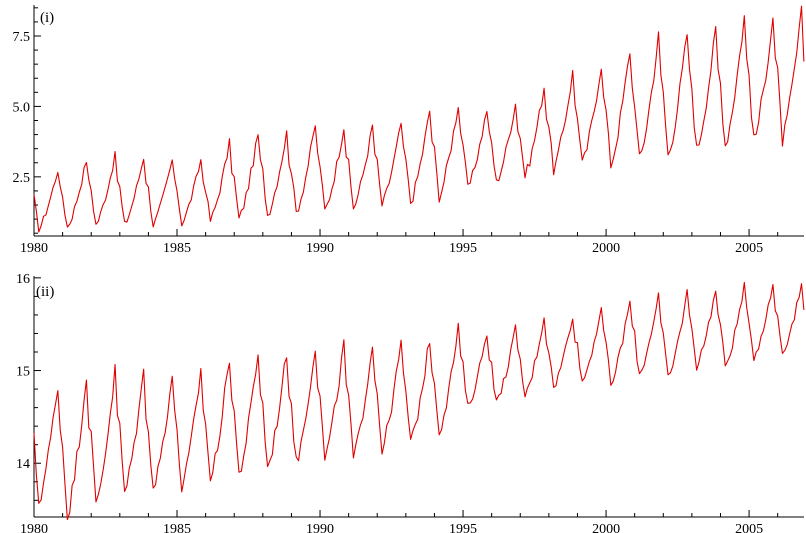  I want to click on y-tick-label: 7.5, so click(22, 37).